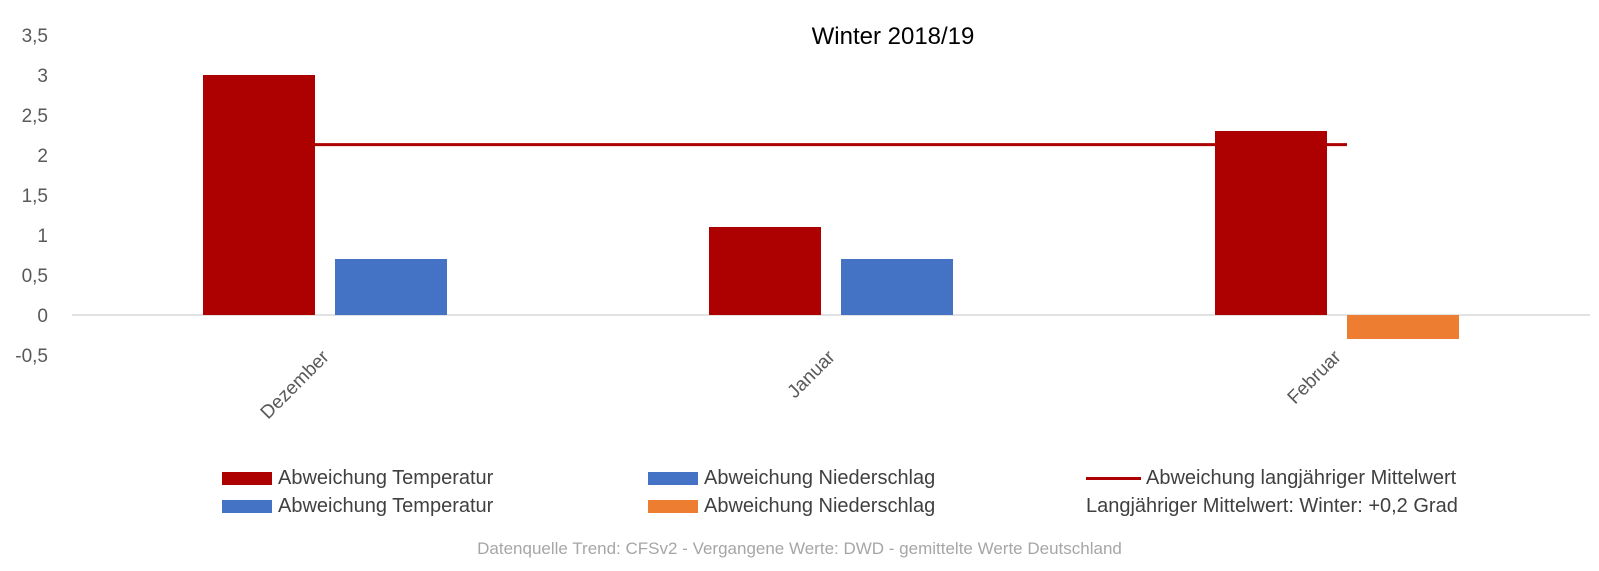 The height and width of the screenshot is (571, 1599). I want to click on legend-swatch-orange, so click(673, 507).